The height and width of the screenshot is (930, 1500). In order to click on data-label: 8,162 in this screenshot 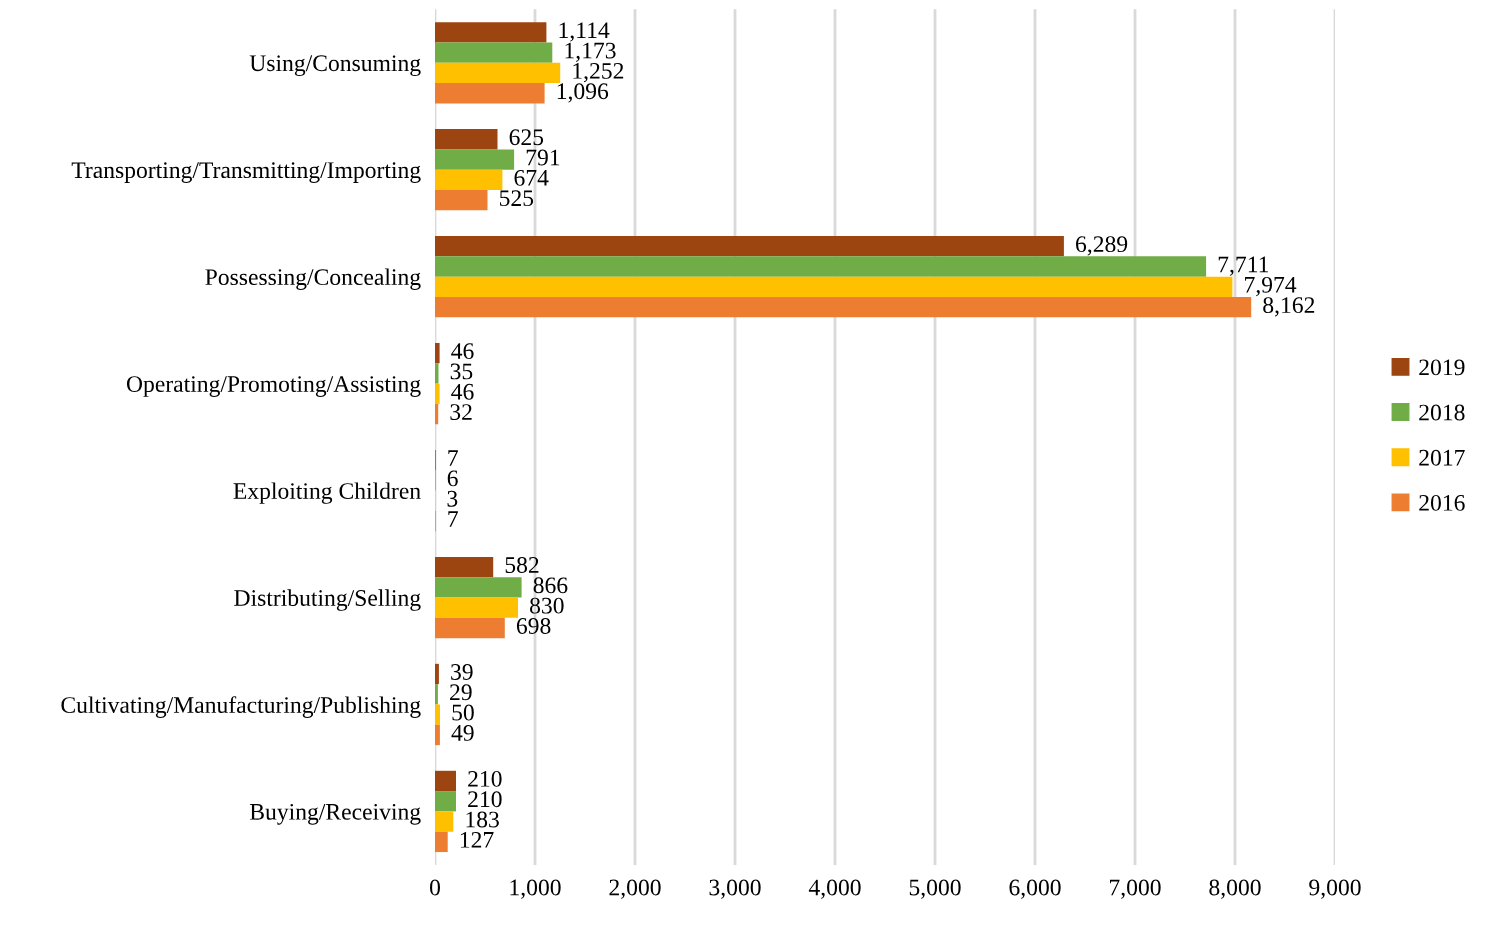, I will do `click(1289, 307)`.